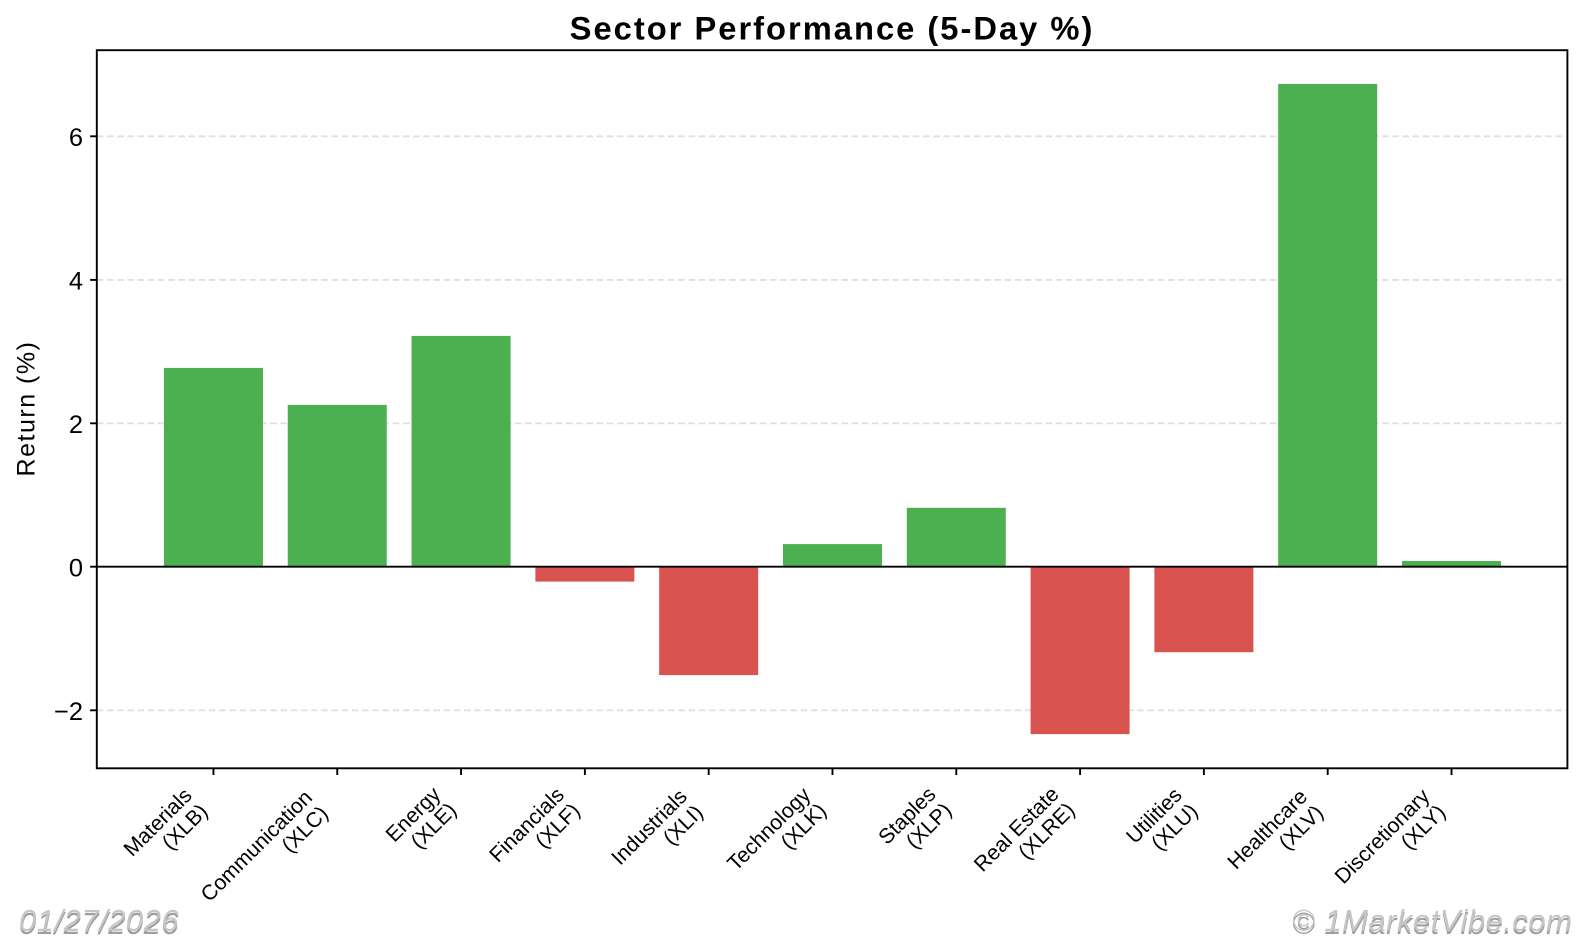 This screenshot has height=940, width=1584. What do you see at coordinates (76, 282) in the screenshot?
I see `svg-text: 4` at bounding box center [76, 282].